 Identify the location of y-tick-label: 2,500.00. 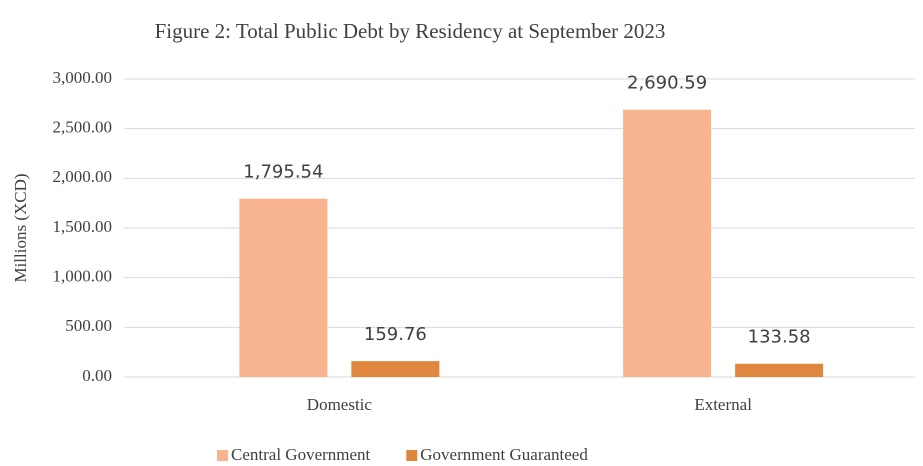
(83, 127).